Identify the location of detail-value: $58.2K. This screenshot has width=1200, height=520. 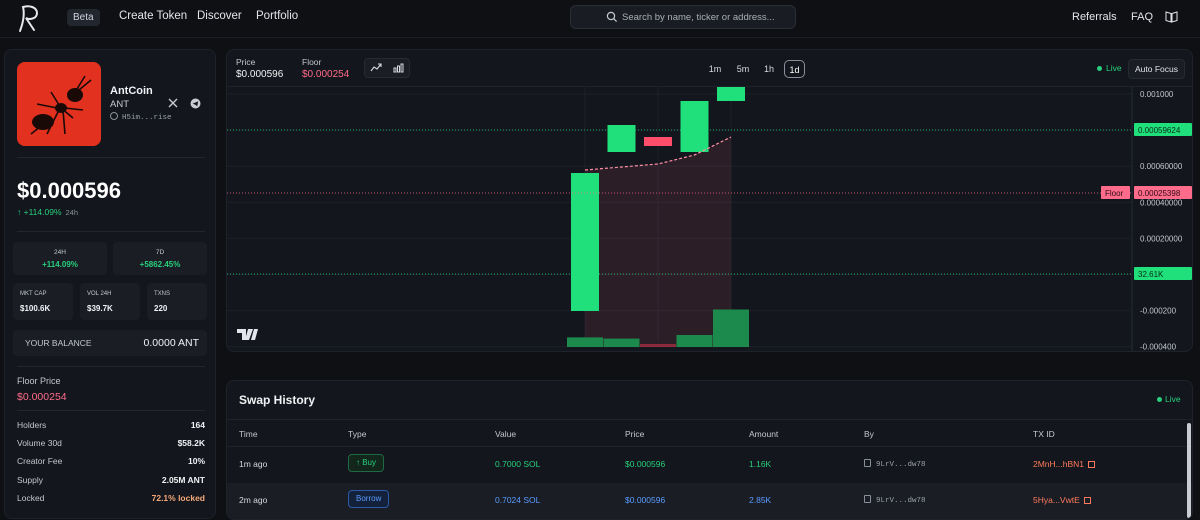
(191, 443).